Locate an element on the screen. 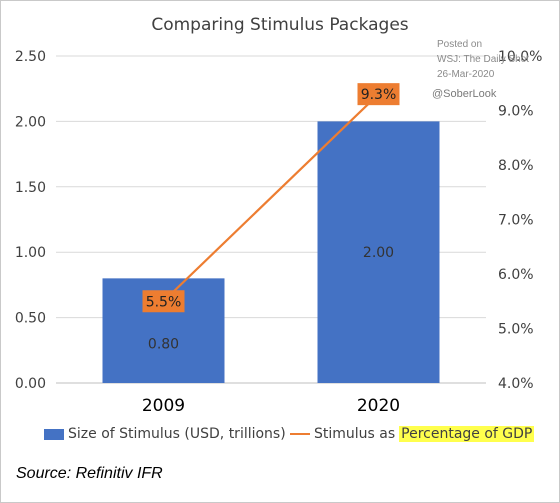 The image size is (560, 503). bar is located at coordinates (378, 252).